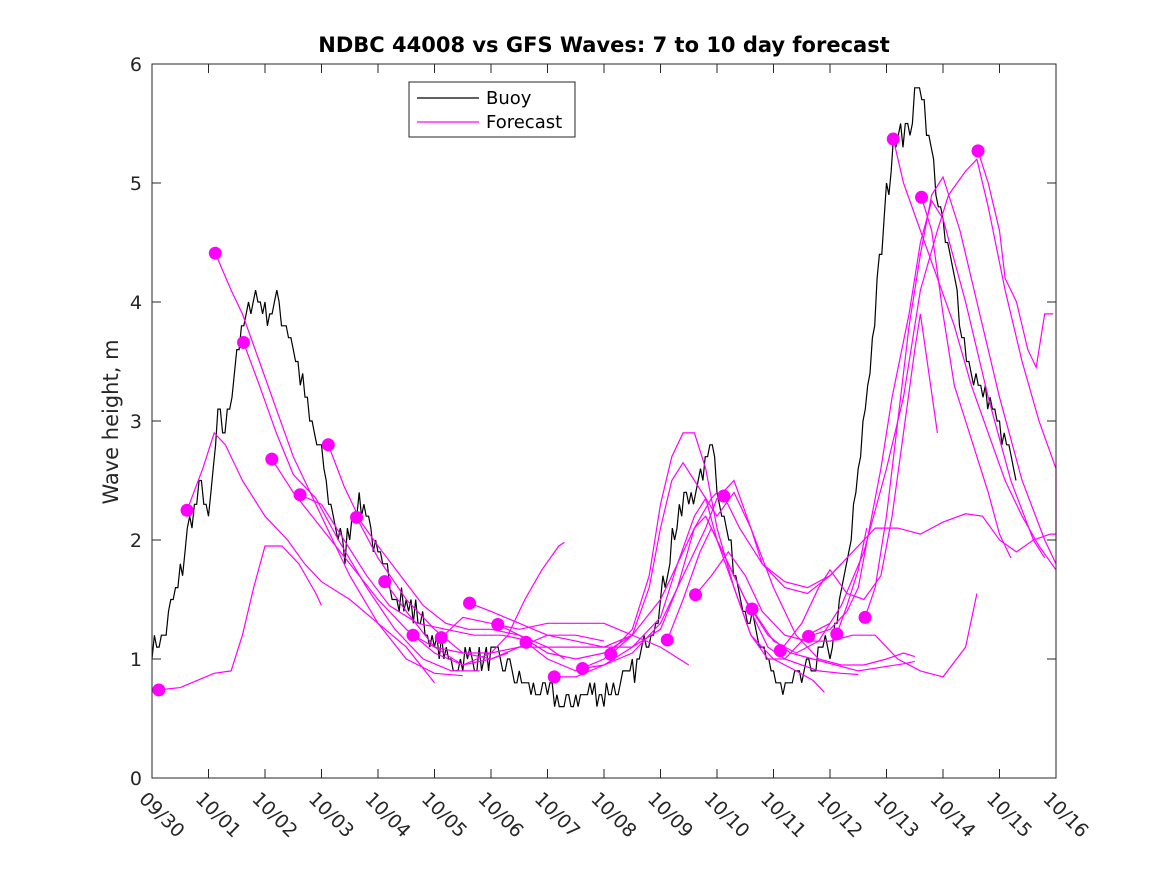 This screenshot has width=1167, height=880. Describe the element at coordinates (136, 303) in the screenshot. I see `y-tick-label: 4` at that location.